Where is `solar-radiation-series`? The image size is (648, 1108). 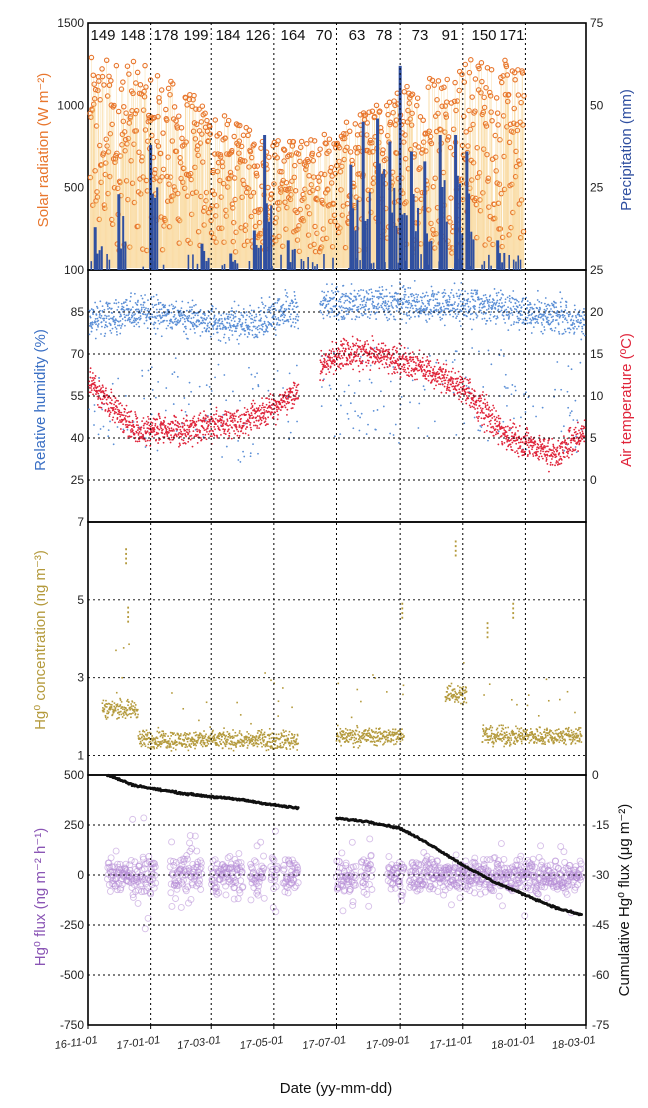 solar-radiation-series is located at coordinates (307, 161).